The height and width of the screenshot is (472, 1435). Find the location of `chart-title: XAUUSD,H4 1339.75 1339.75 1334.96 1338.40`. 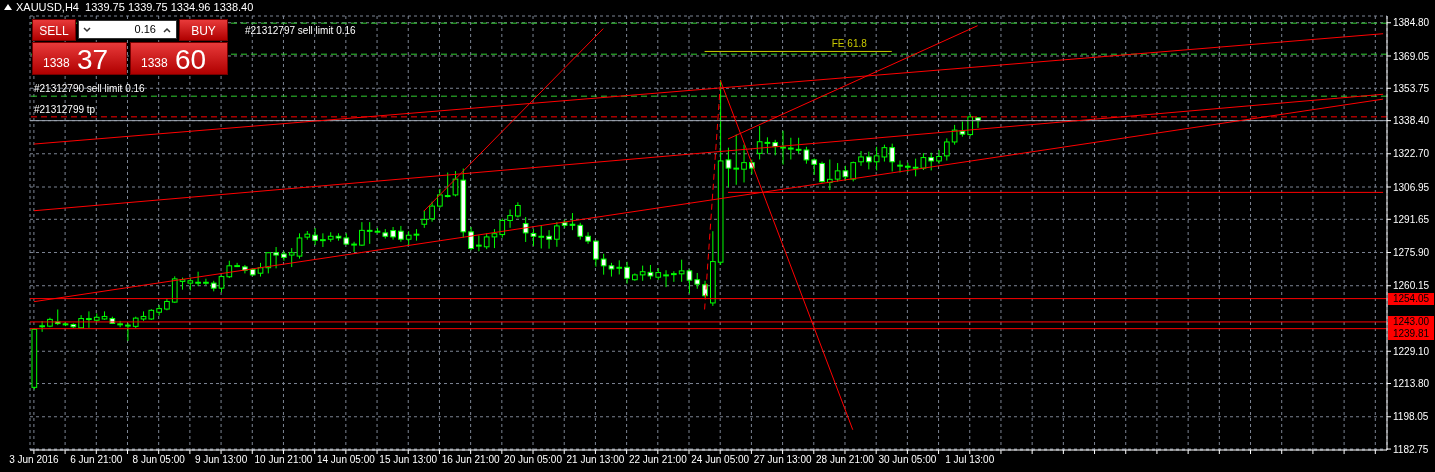

chart-title: XAUUSD,H4 1339.75 1339.75 1334.96 1338.40 is located at coordinates (135, 7).